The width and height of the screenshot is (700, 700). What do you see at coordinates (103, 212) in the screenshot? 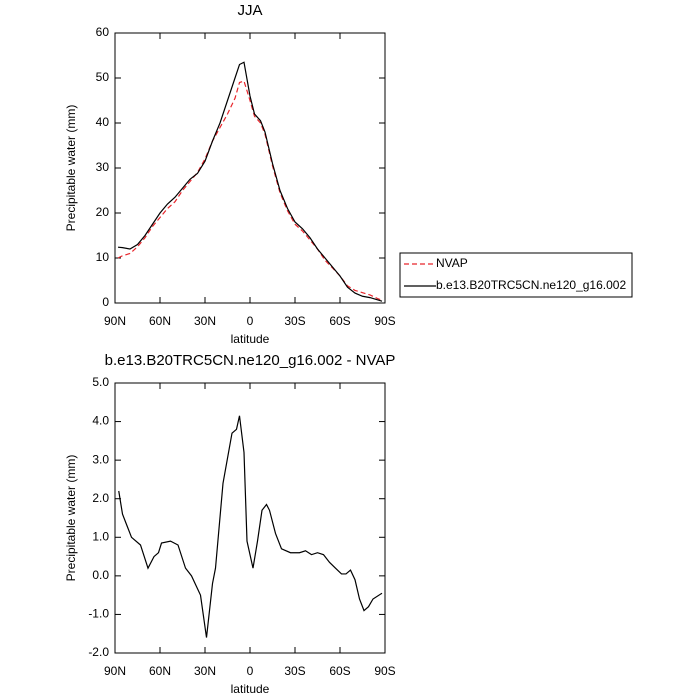
I see `y-tick-label: 20` at bounding box center [103, 212].